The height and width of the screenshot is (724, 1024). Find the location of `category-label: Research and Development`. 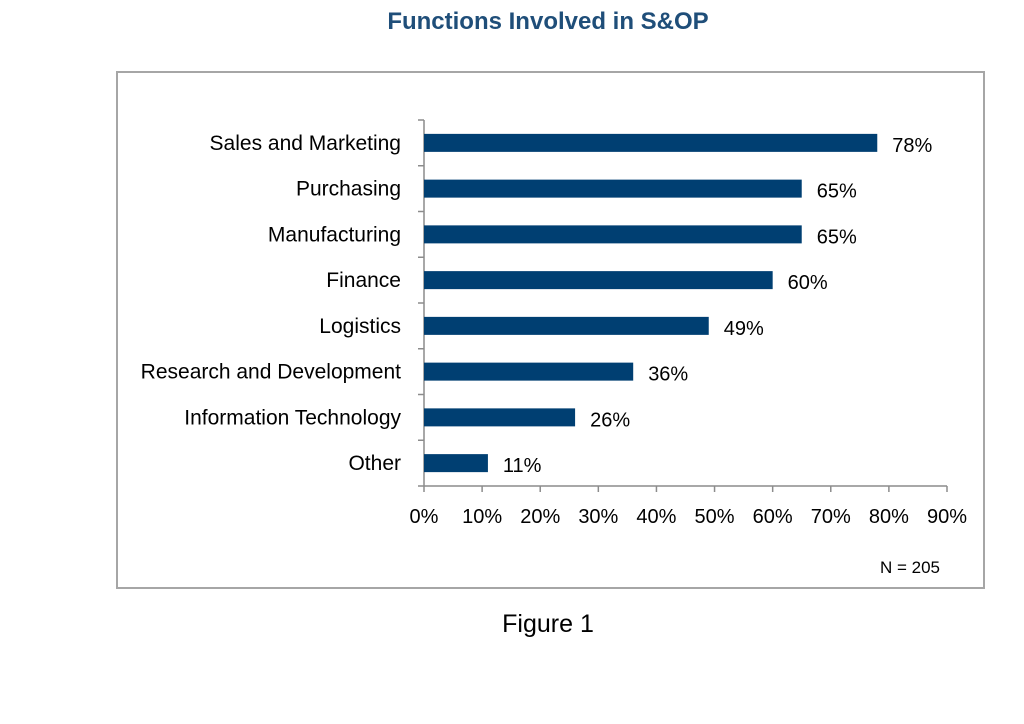

category-label: Research and Development is located at coordinates (271, 372).